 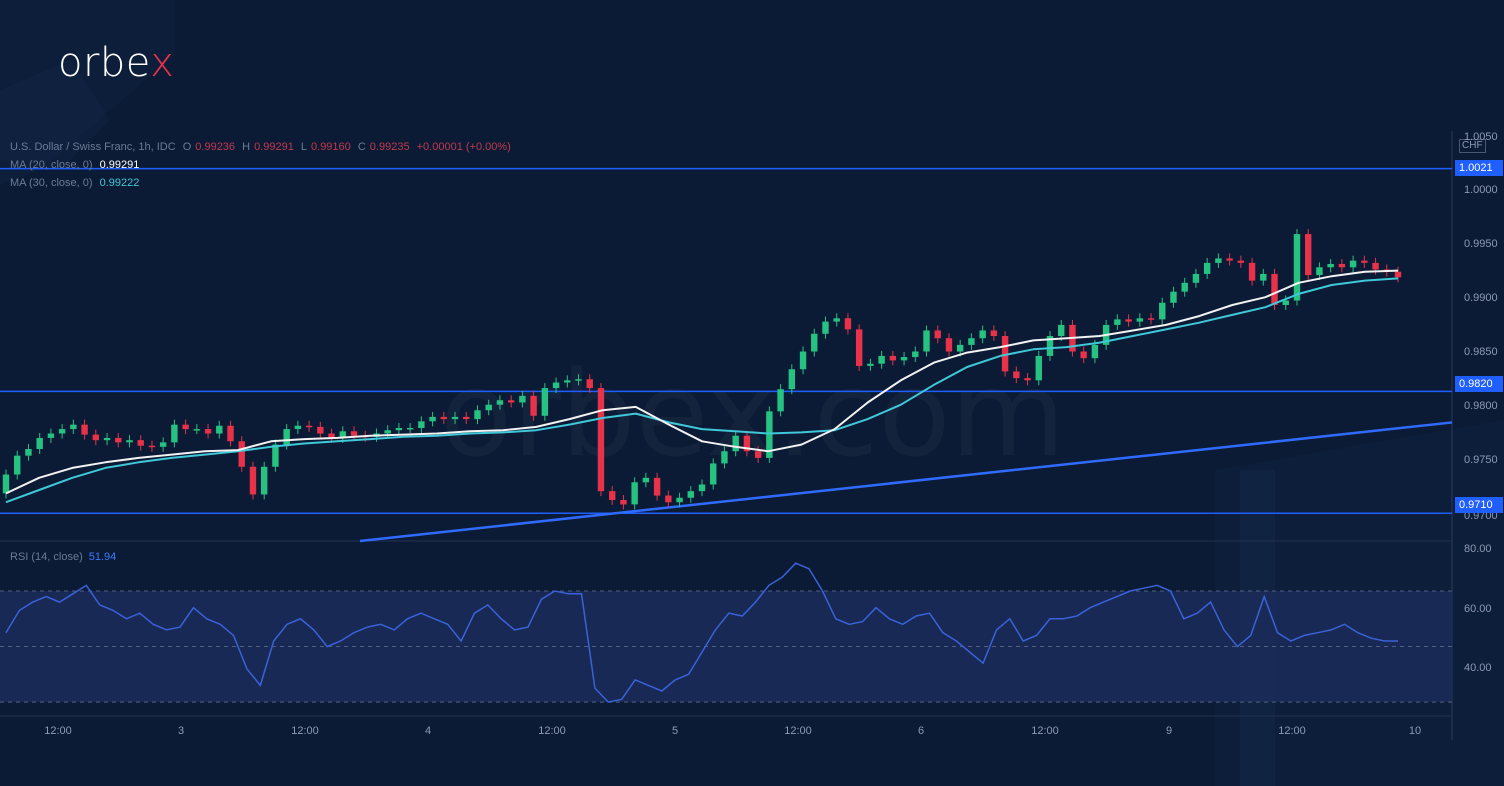 I want to click on price-tick: 1.0050, so click(x=1481, y=137).